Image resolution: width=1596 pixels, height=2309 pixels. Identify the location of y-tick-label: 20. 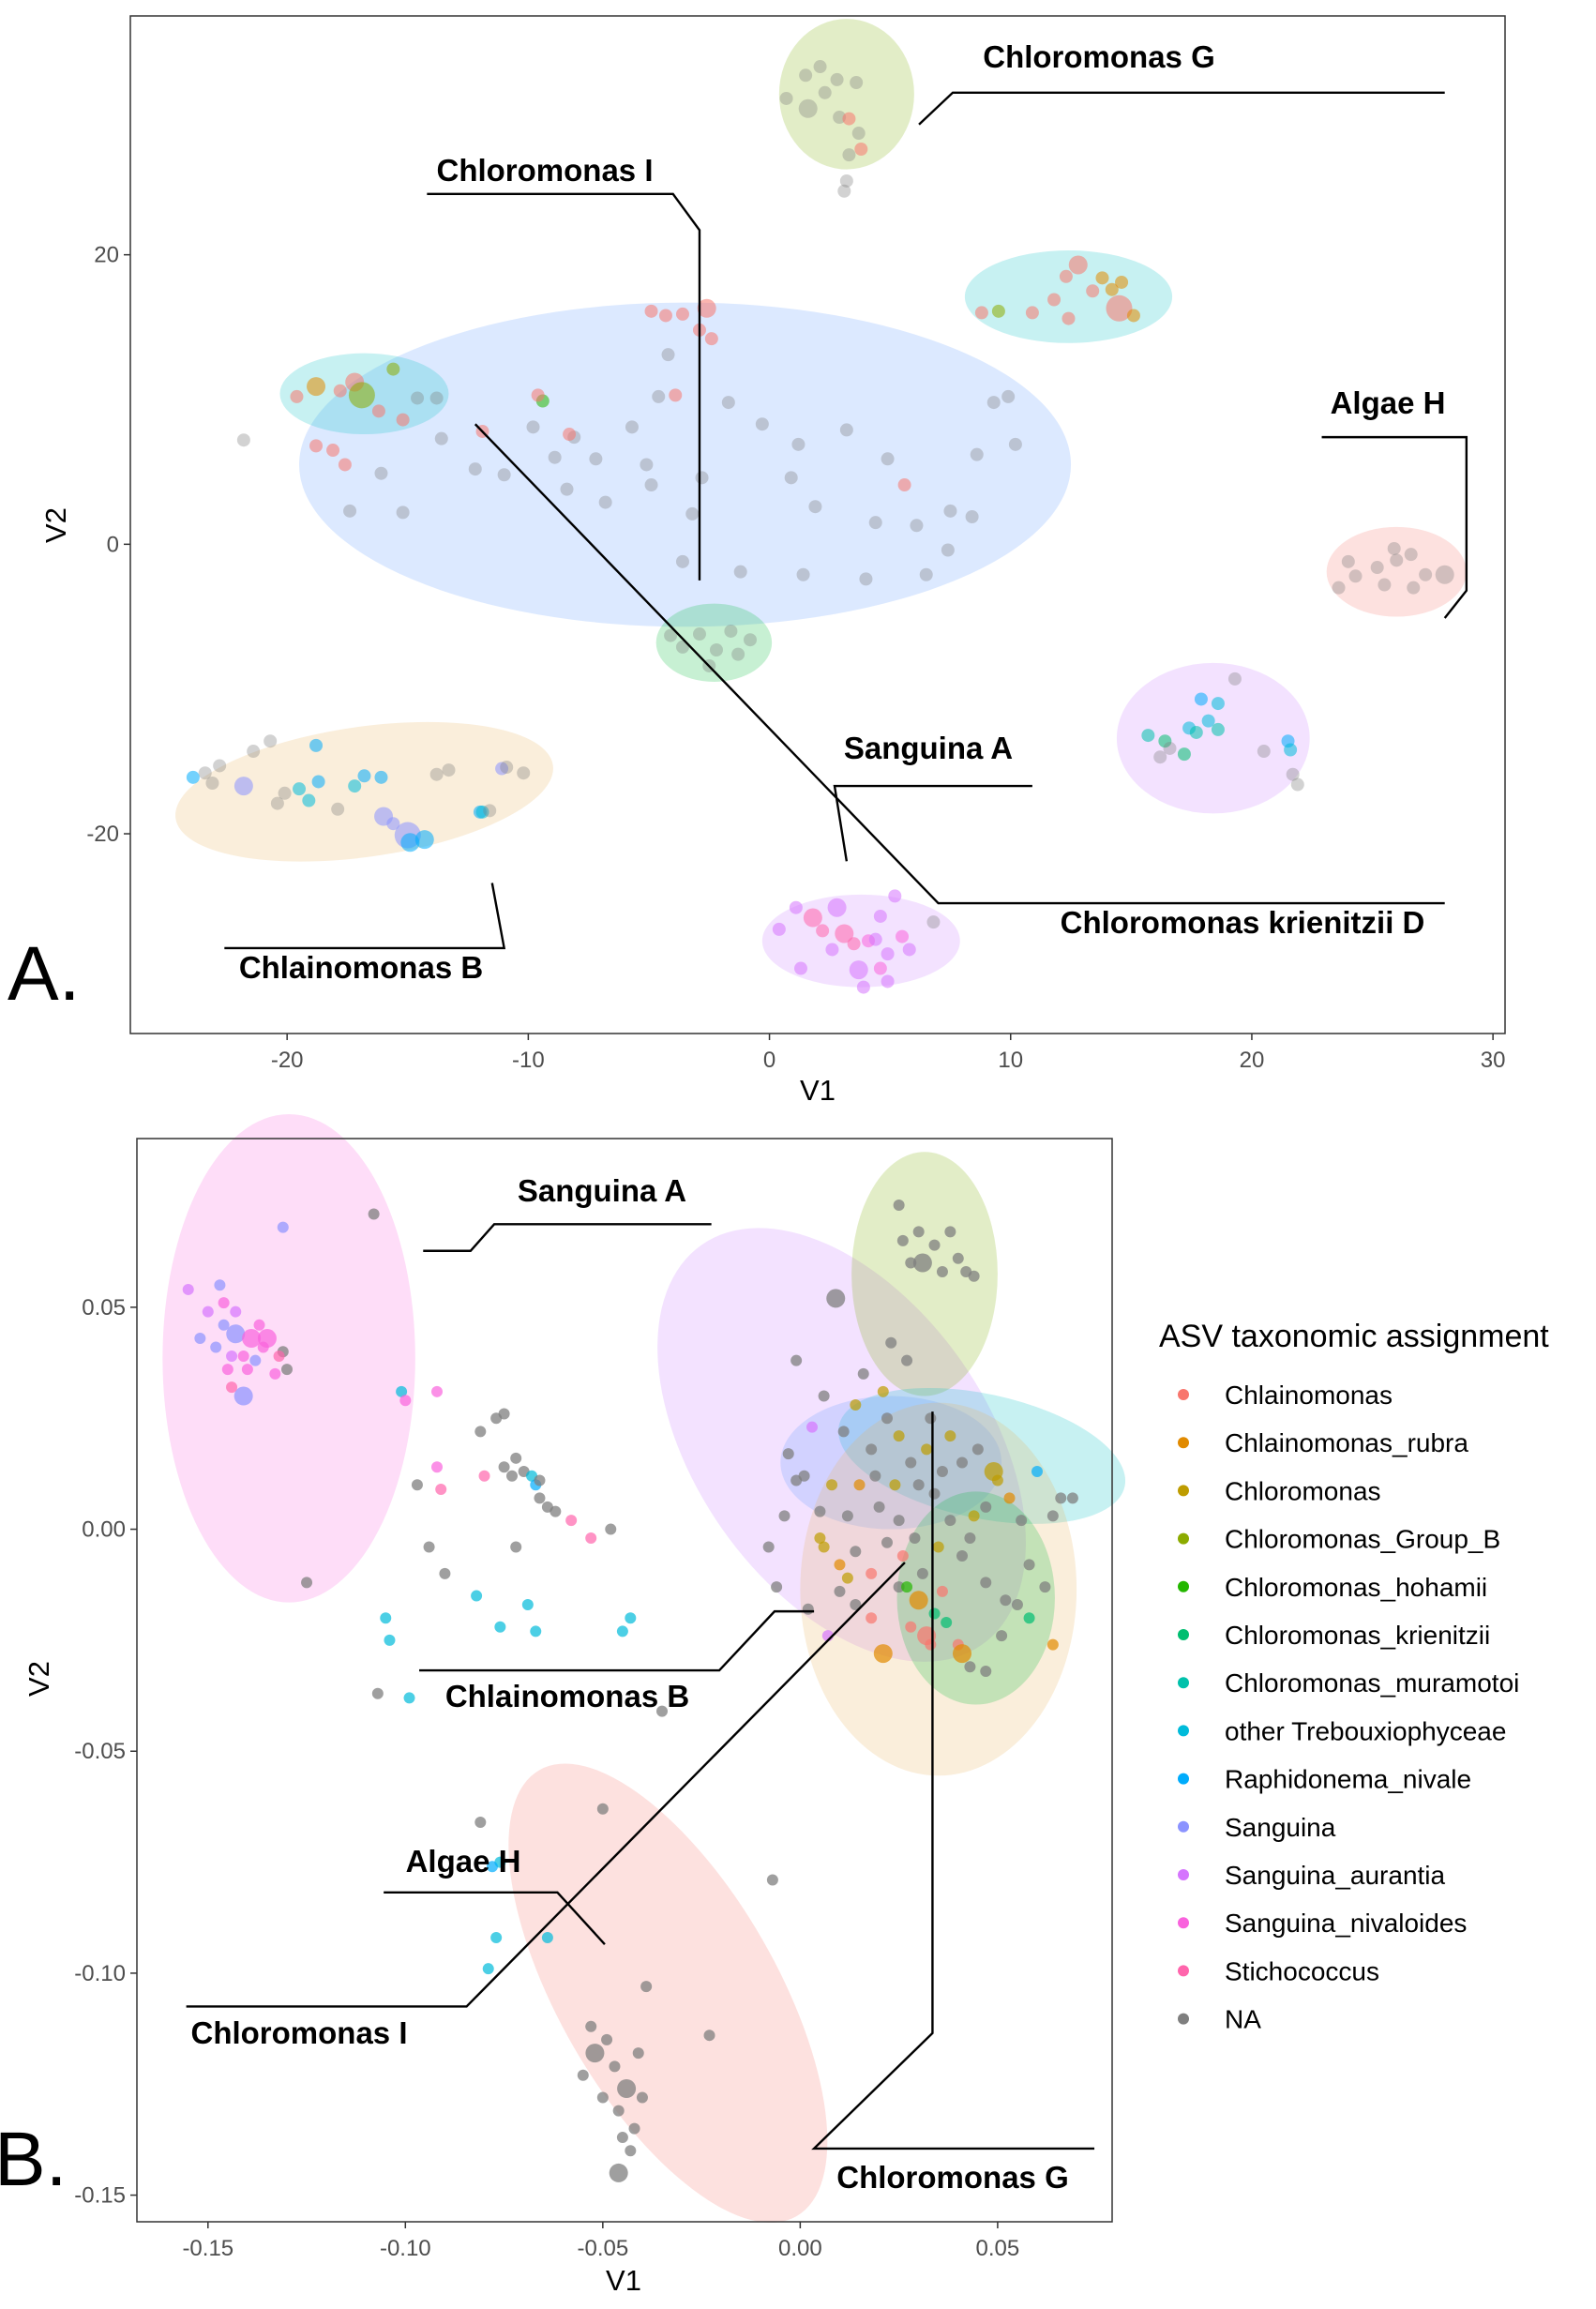
(107, 255).